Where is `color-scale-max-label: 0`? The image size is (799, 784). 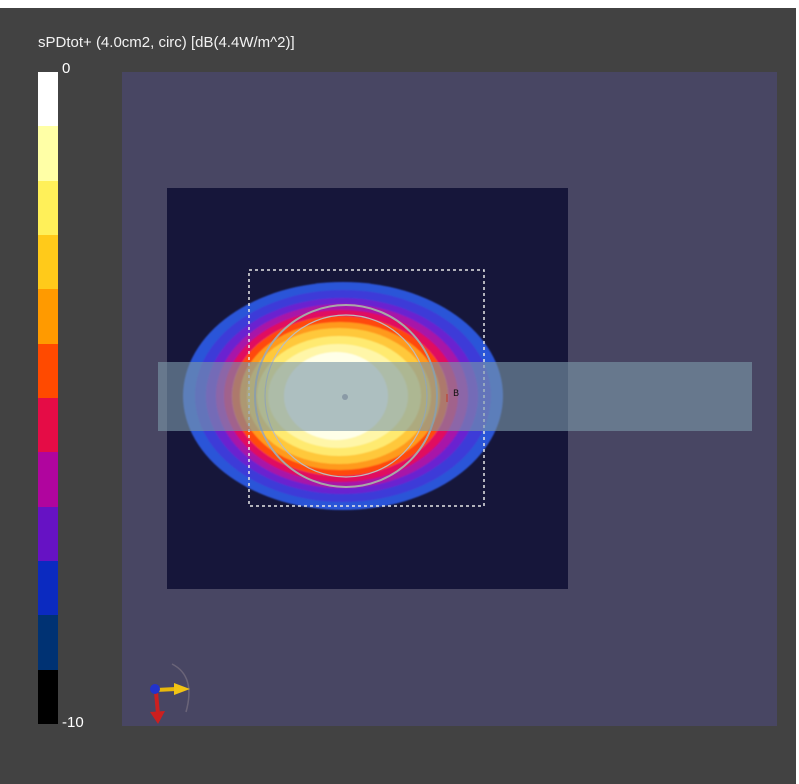 color-scale-max-label: 0 is located at coordinates (66, 68).